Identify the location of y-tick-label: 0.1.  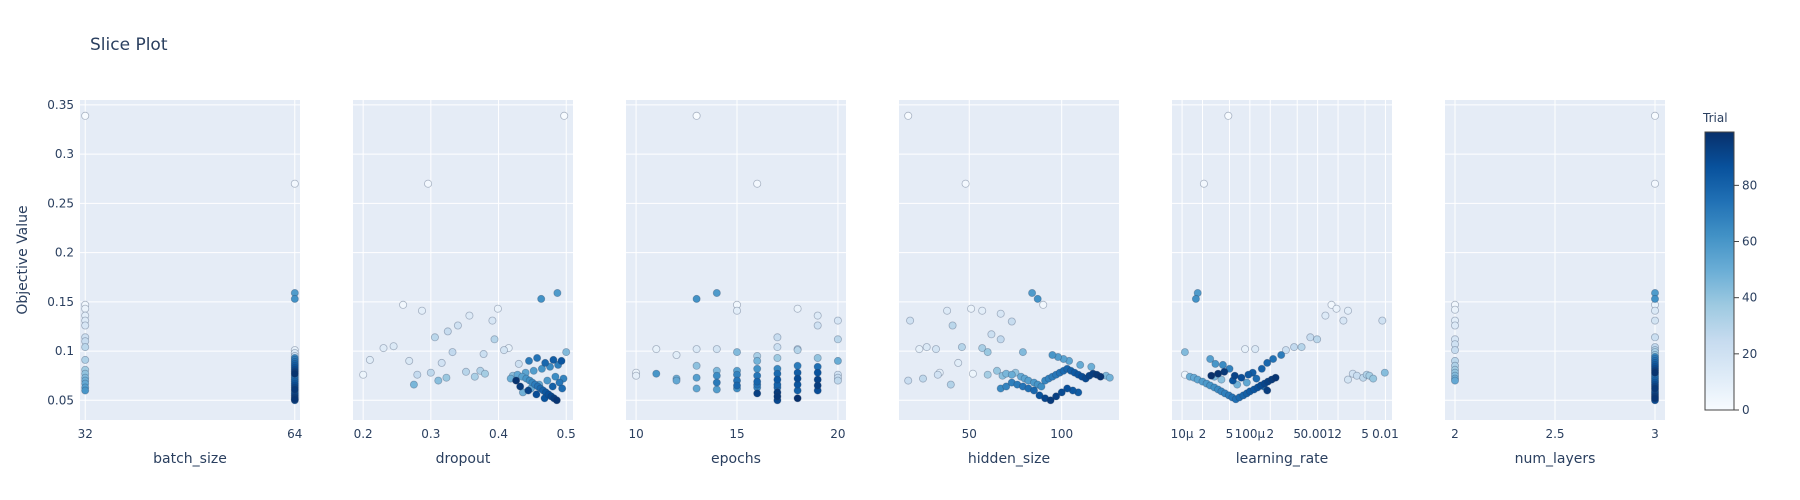
(64, 351).